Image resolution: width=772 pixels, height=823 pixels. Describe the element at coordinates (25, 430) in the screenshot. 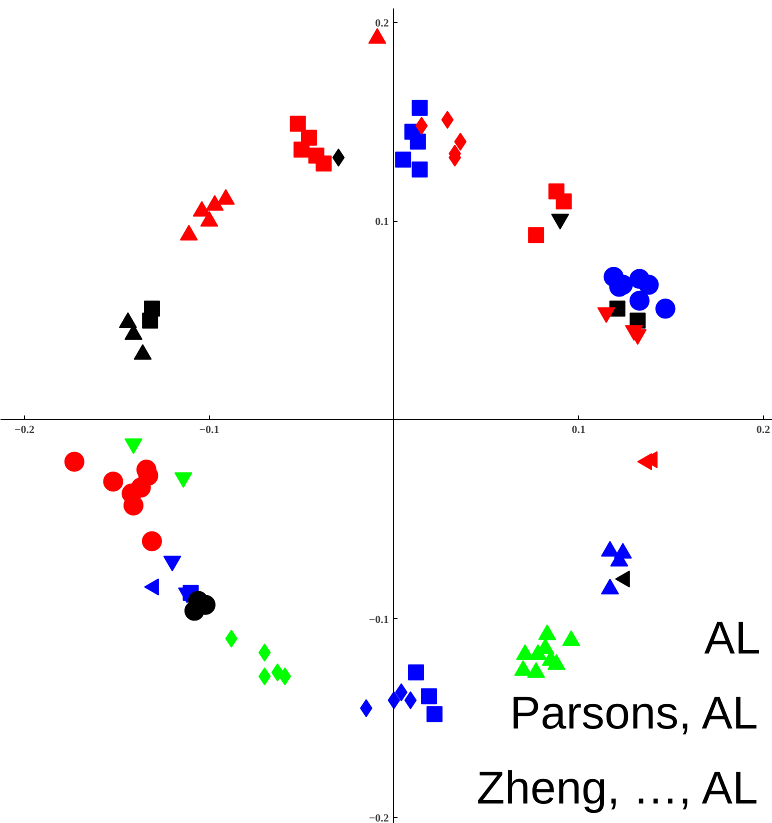

I see `x-tick-label: −0.2` at that location.